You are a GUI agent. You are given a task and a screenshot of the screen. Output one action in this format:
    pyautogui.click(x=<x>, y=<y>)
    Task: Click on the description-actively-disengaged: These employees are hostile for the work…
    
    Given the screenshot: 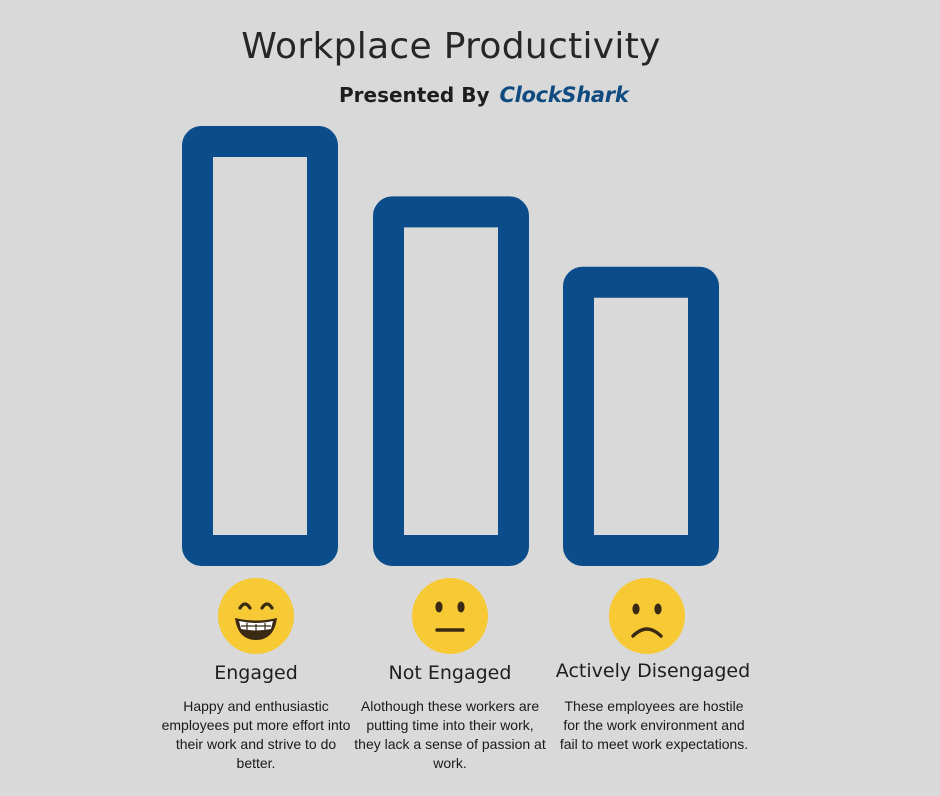 What is the action you would take?
    pyautogui.click(x=654, y=725)
    